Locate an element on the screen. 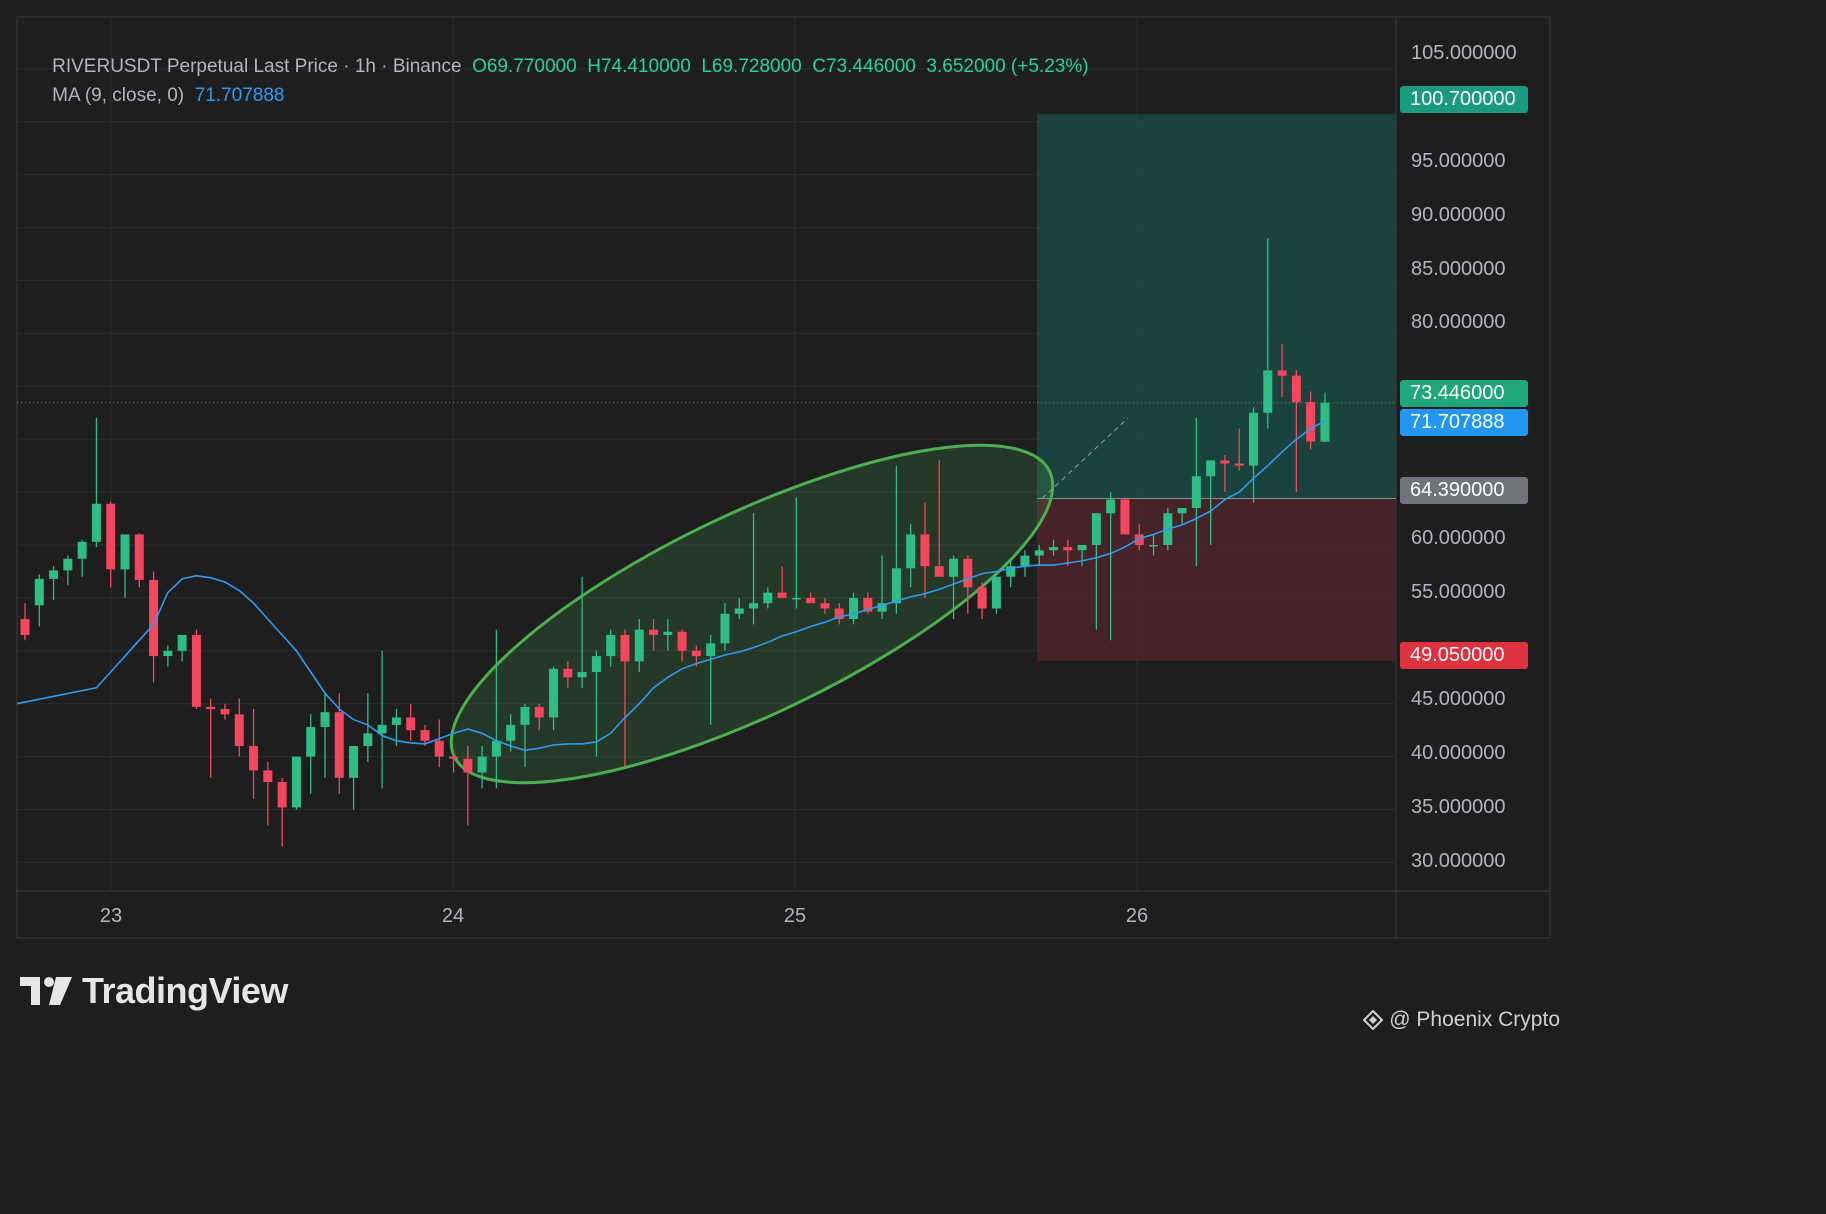 Image resolution: width=1826 pixels, height=1214 pixels. target-price-tag: 100.700000 is located at coordinates (1464, 99).